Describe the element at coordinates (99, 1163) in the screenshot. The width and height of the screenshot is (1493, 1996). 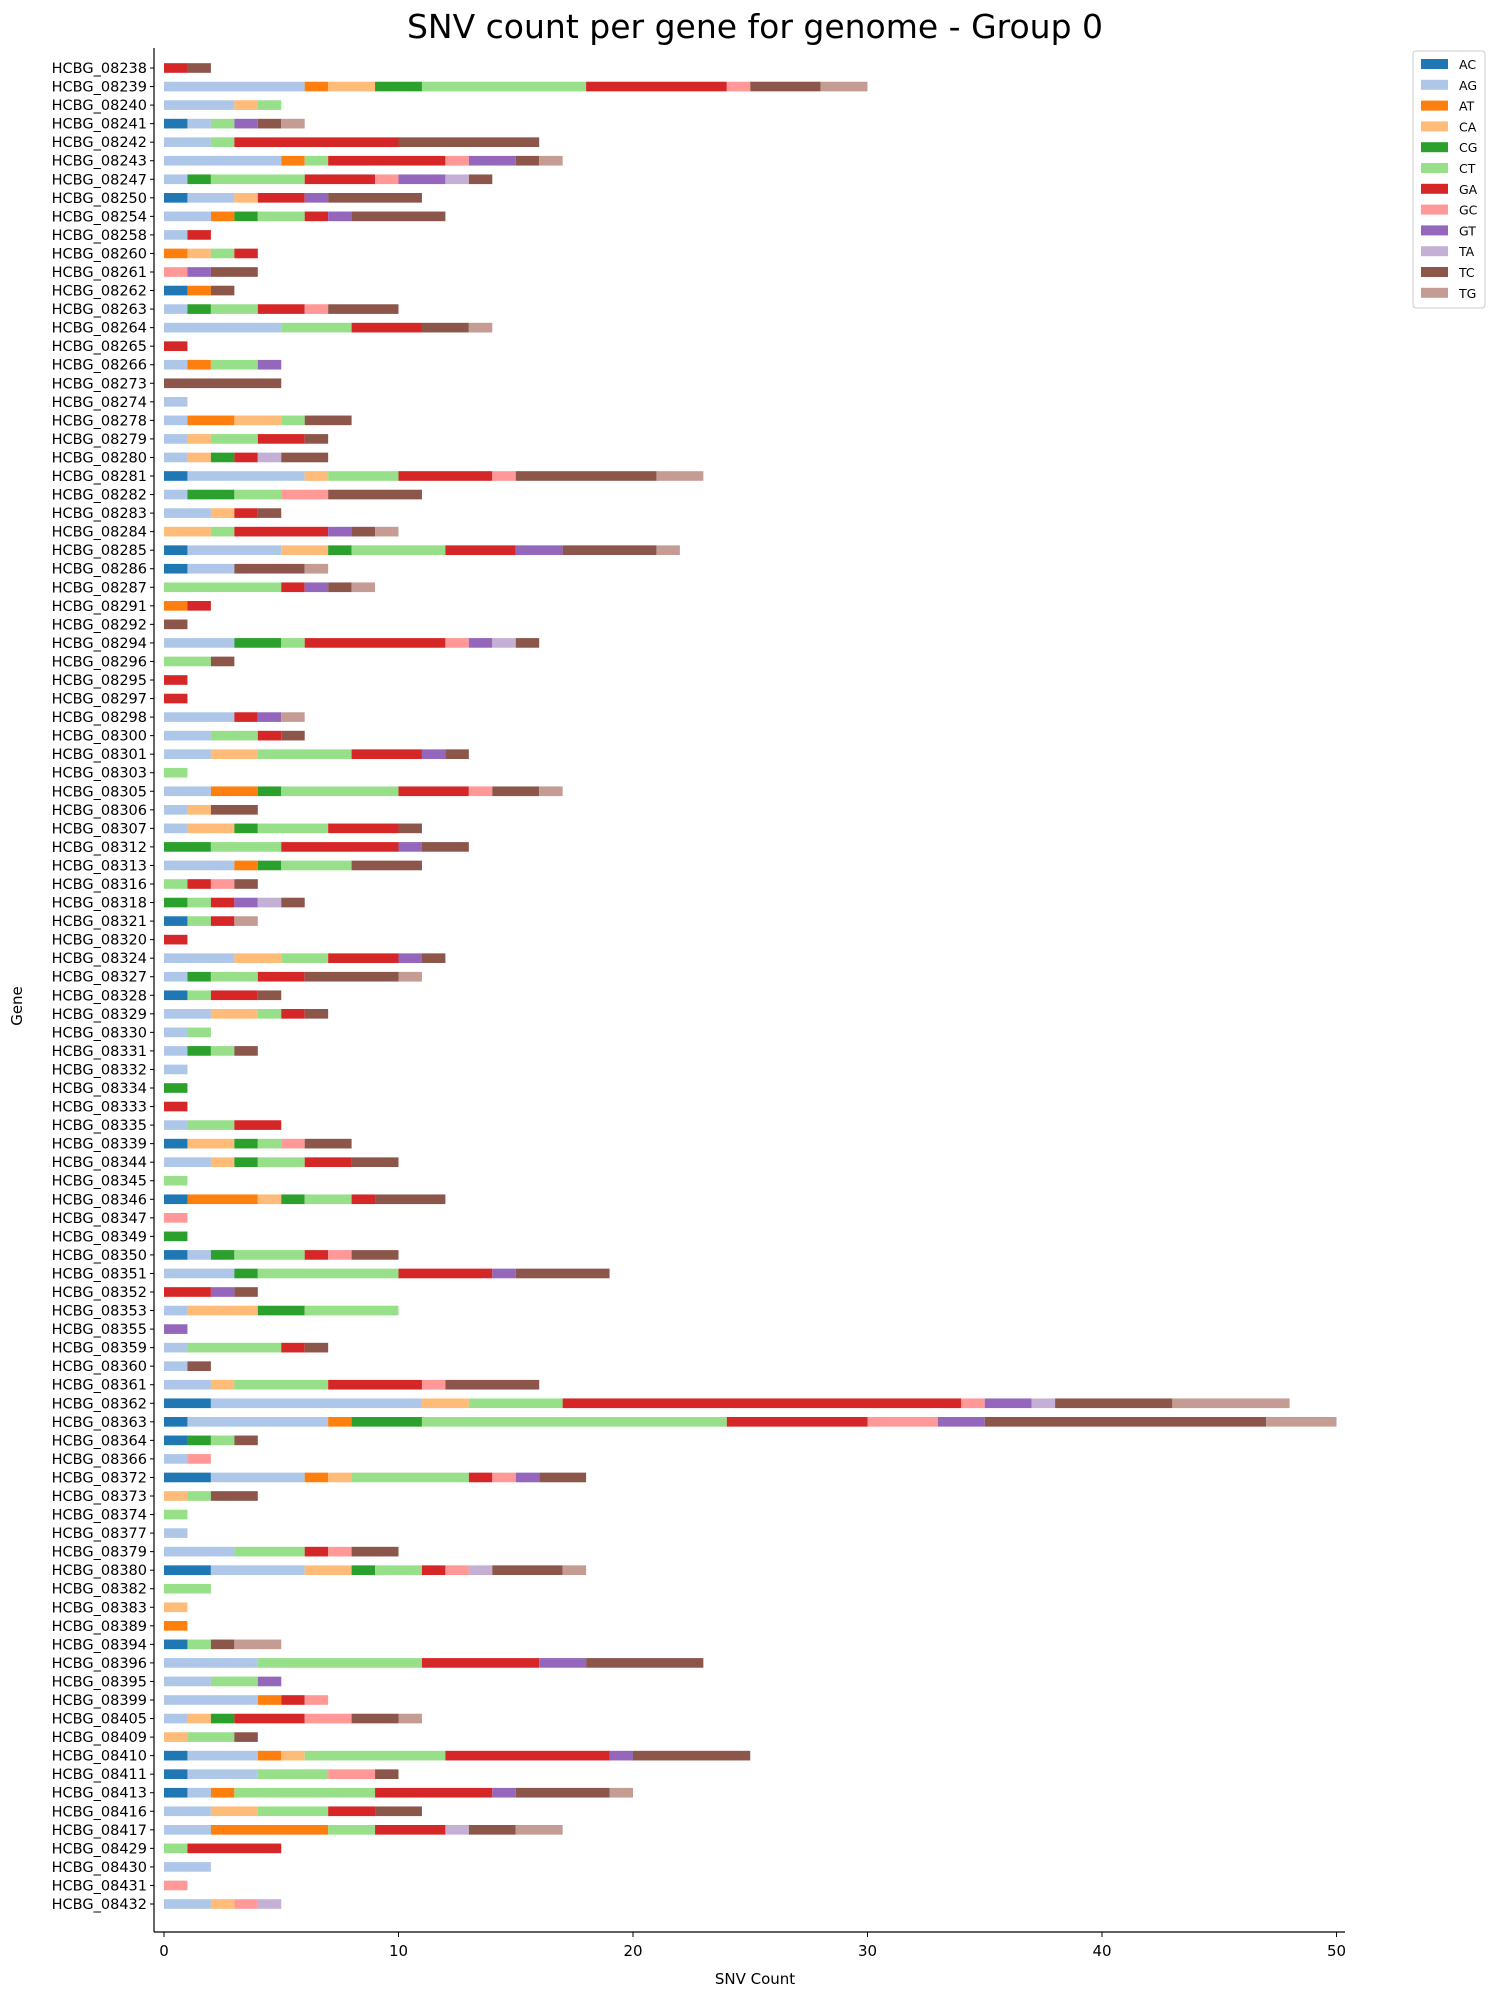
I see `gene-label: HCBG_08344` at that location.